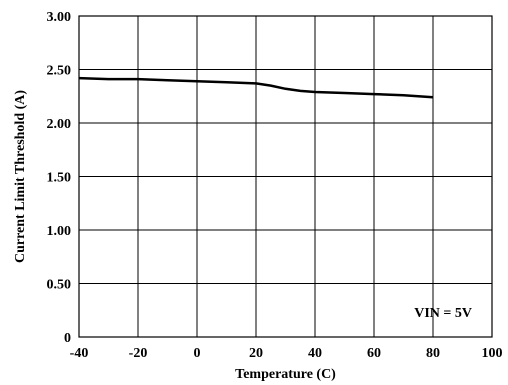 This screenshot has height=385, width=508. I want to click on y-tick-label: 1.00, so click(59, 231).